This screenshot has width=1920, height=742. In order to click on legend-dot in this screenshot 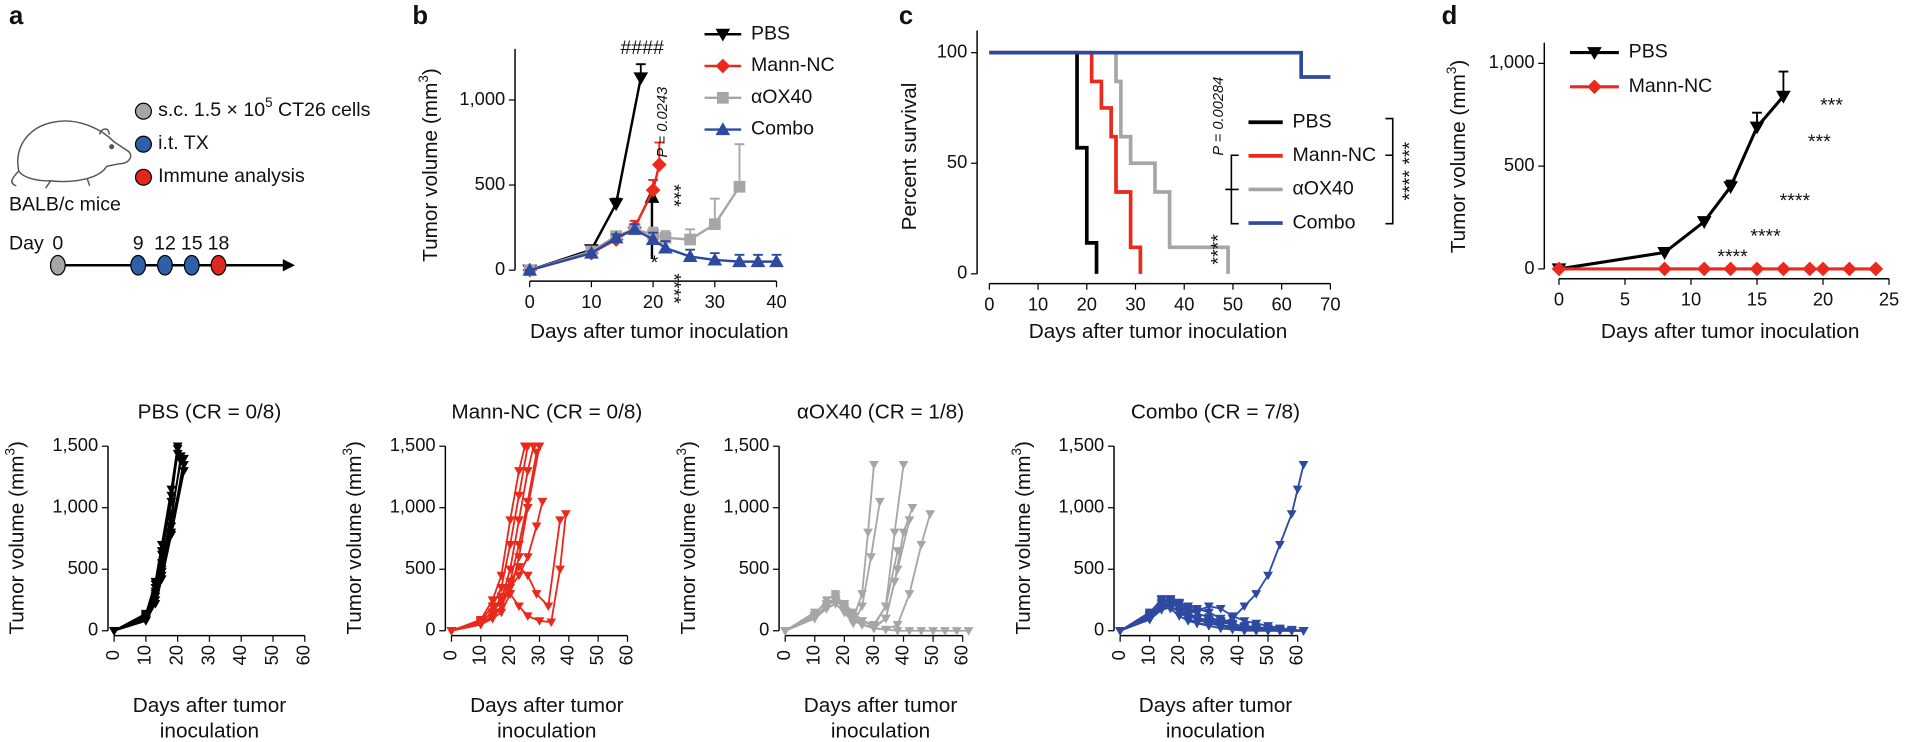, I will do `click(143, 177)`.